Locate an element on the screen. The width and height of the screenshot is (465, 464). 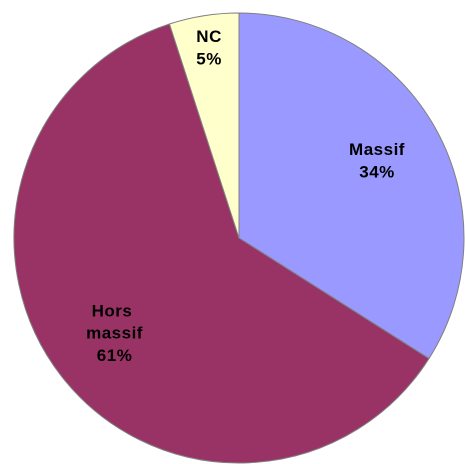
pie-slice is located at coordinates (204, 125).